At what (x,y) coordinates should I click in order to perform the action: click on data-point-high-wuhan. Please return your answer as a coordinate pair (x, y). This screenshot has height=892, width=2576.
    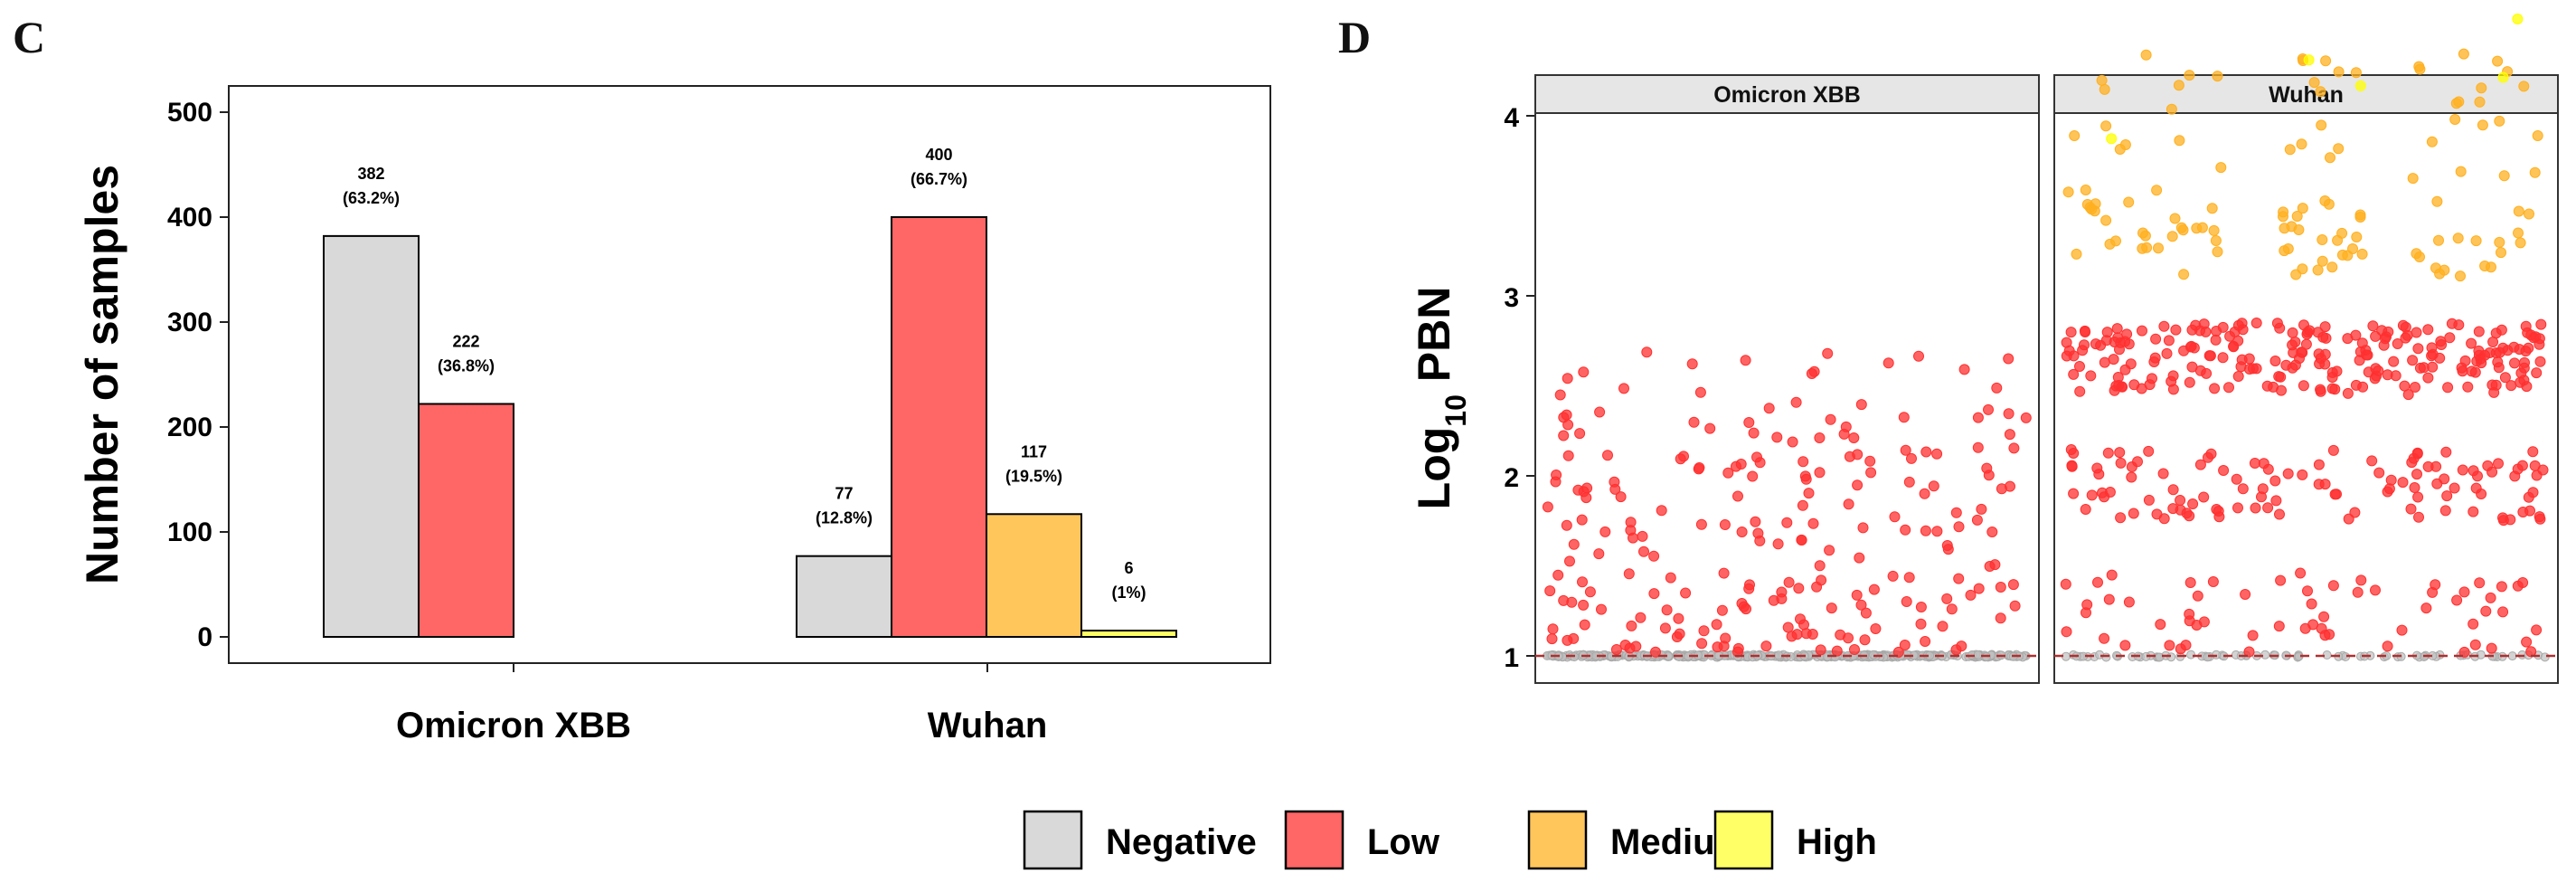
    Looking at the image, I should click on (2518, 19).